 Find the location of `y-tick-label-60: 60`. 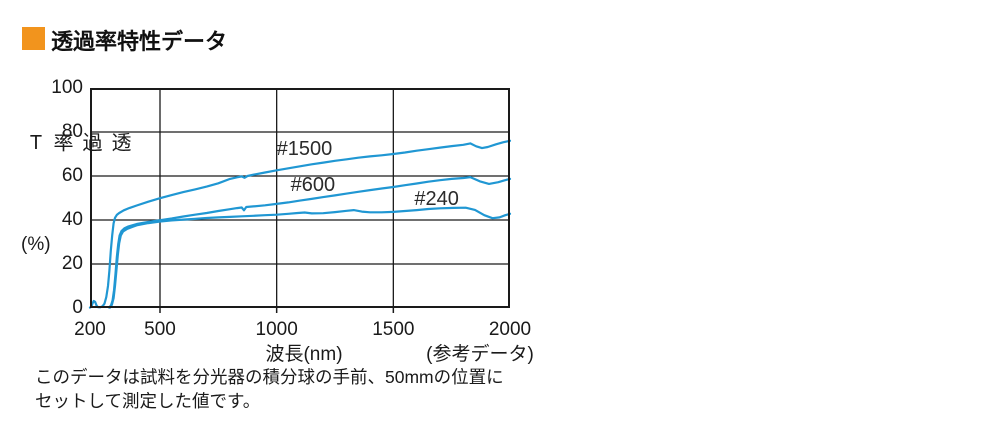

y-tick-label-60: 60 is located at coordinates (72, 175).